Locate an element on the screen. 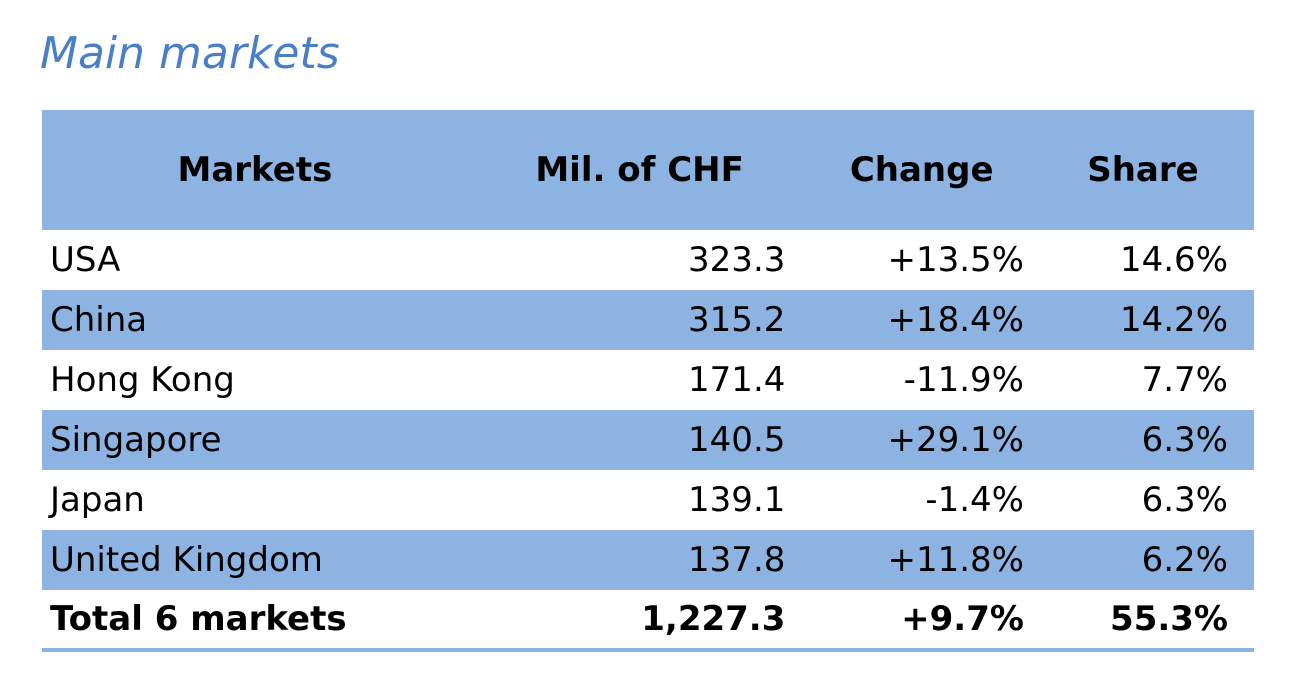 The width and height of the screenshot is (1292, 696). cell: 139.1 is located at coordinates (737, 500).